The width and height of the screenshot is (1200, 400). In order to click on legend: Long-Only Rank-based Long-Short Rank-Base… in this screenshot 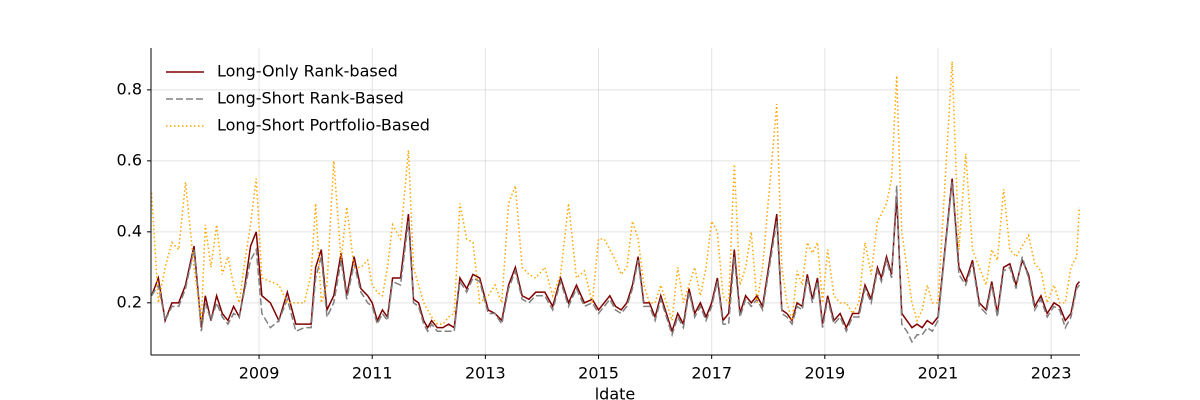, I will do `click(298, 98)`.